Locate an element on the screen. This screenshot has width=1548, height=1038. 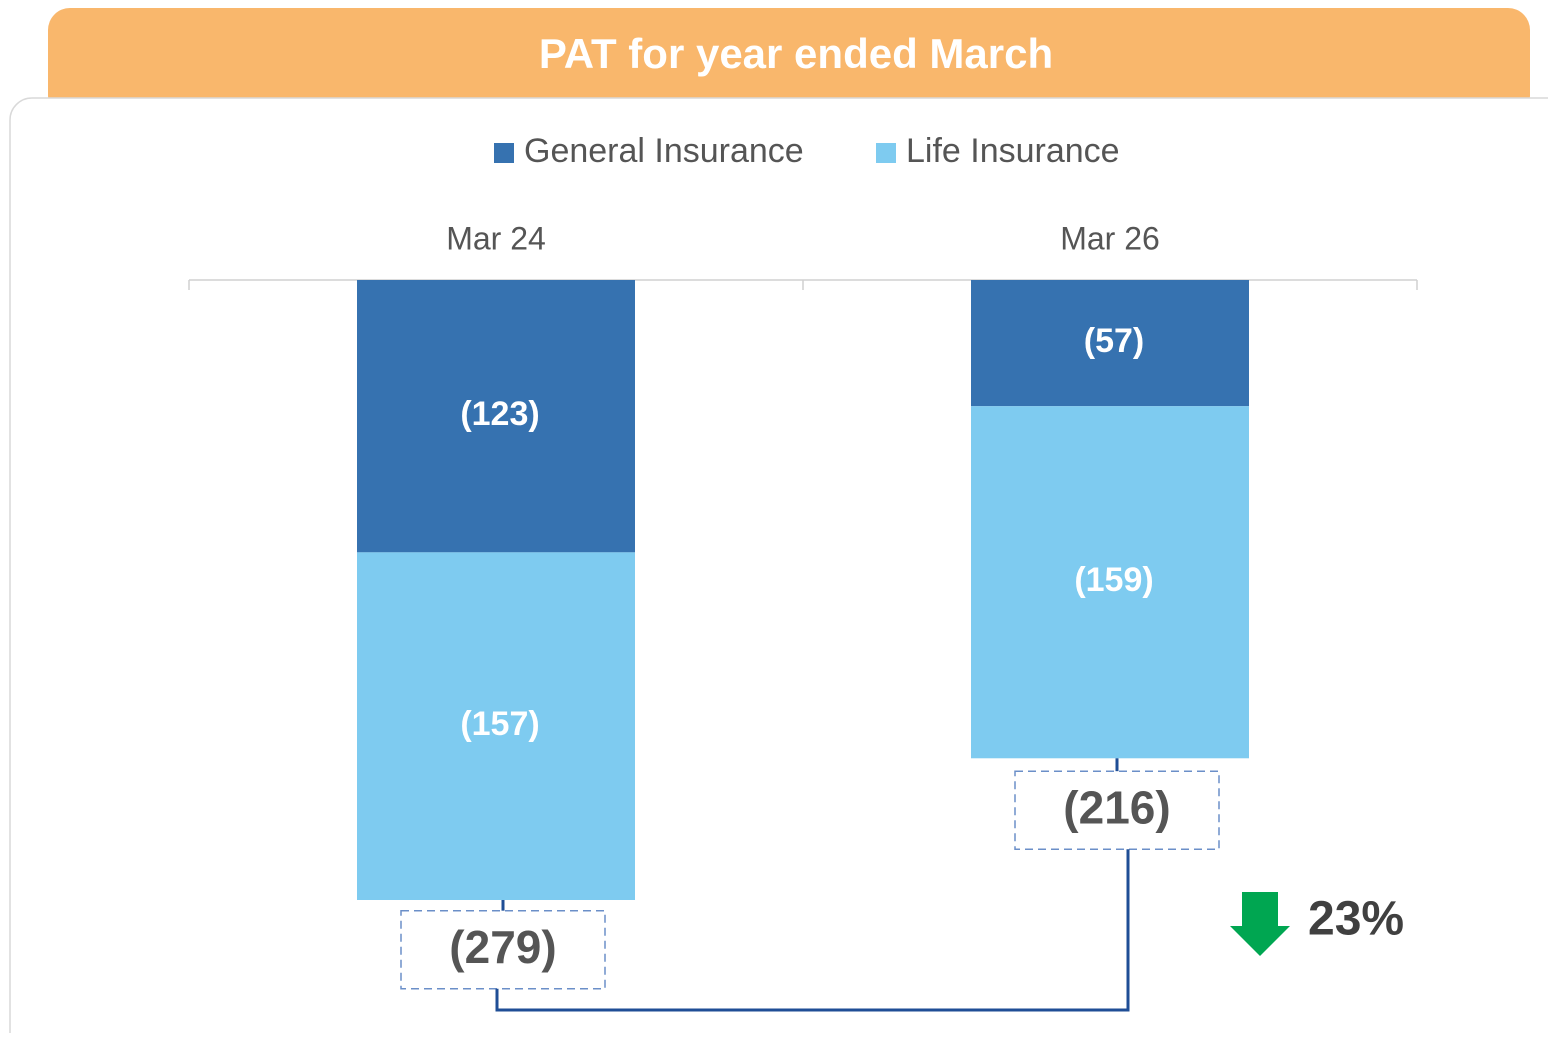
legend-label: General Insurance is located at coordinates (664, 151).